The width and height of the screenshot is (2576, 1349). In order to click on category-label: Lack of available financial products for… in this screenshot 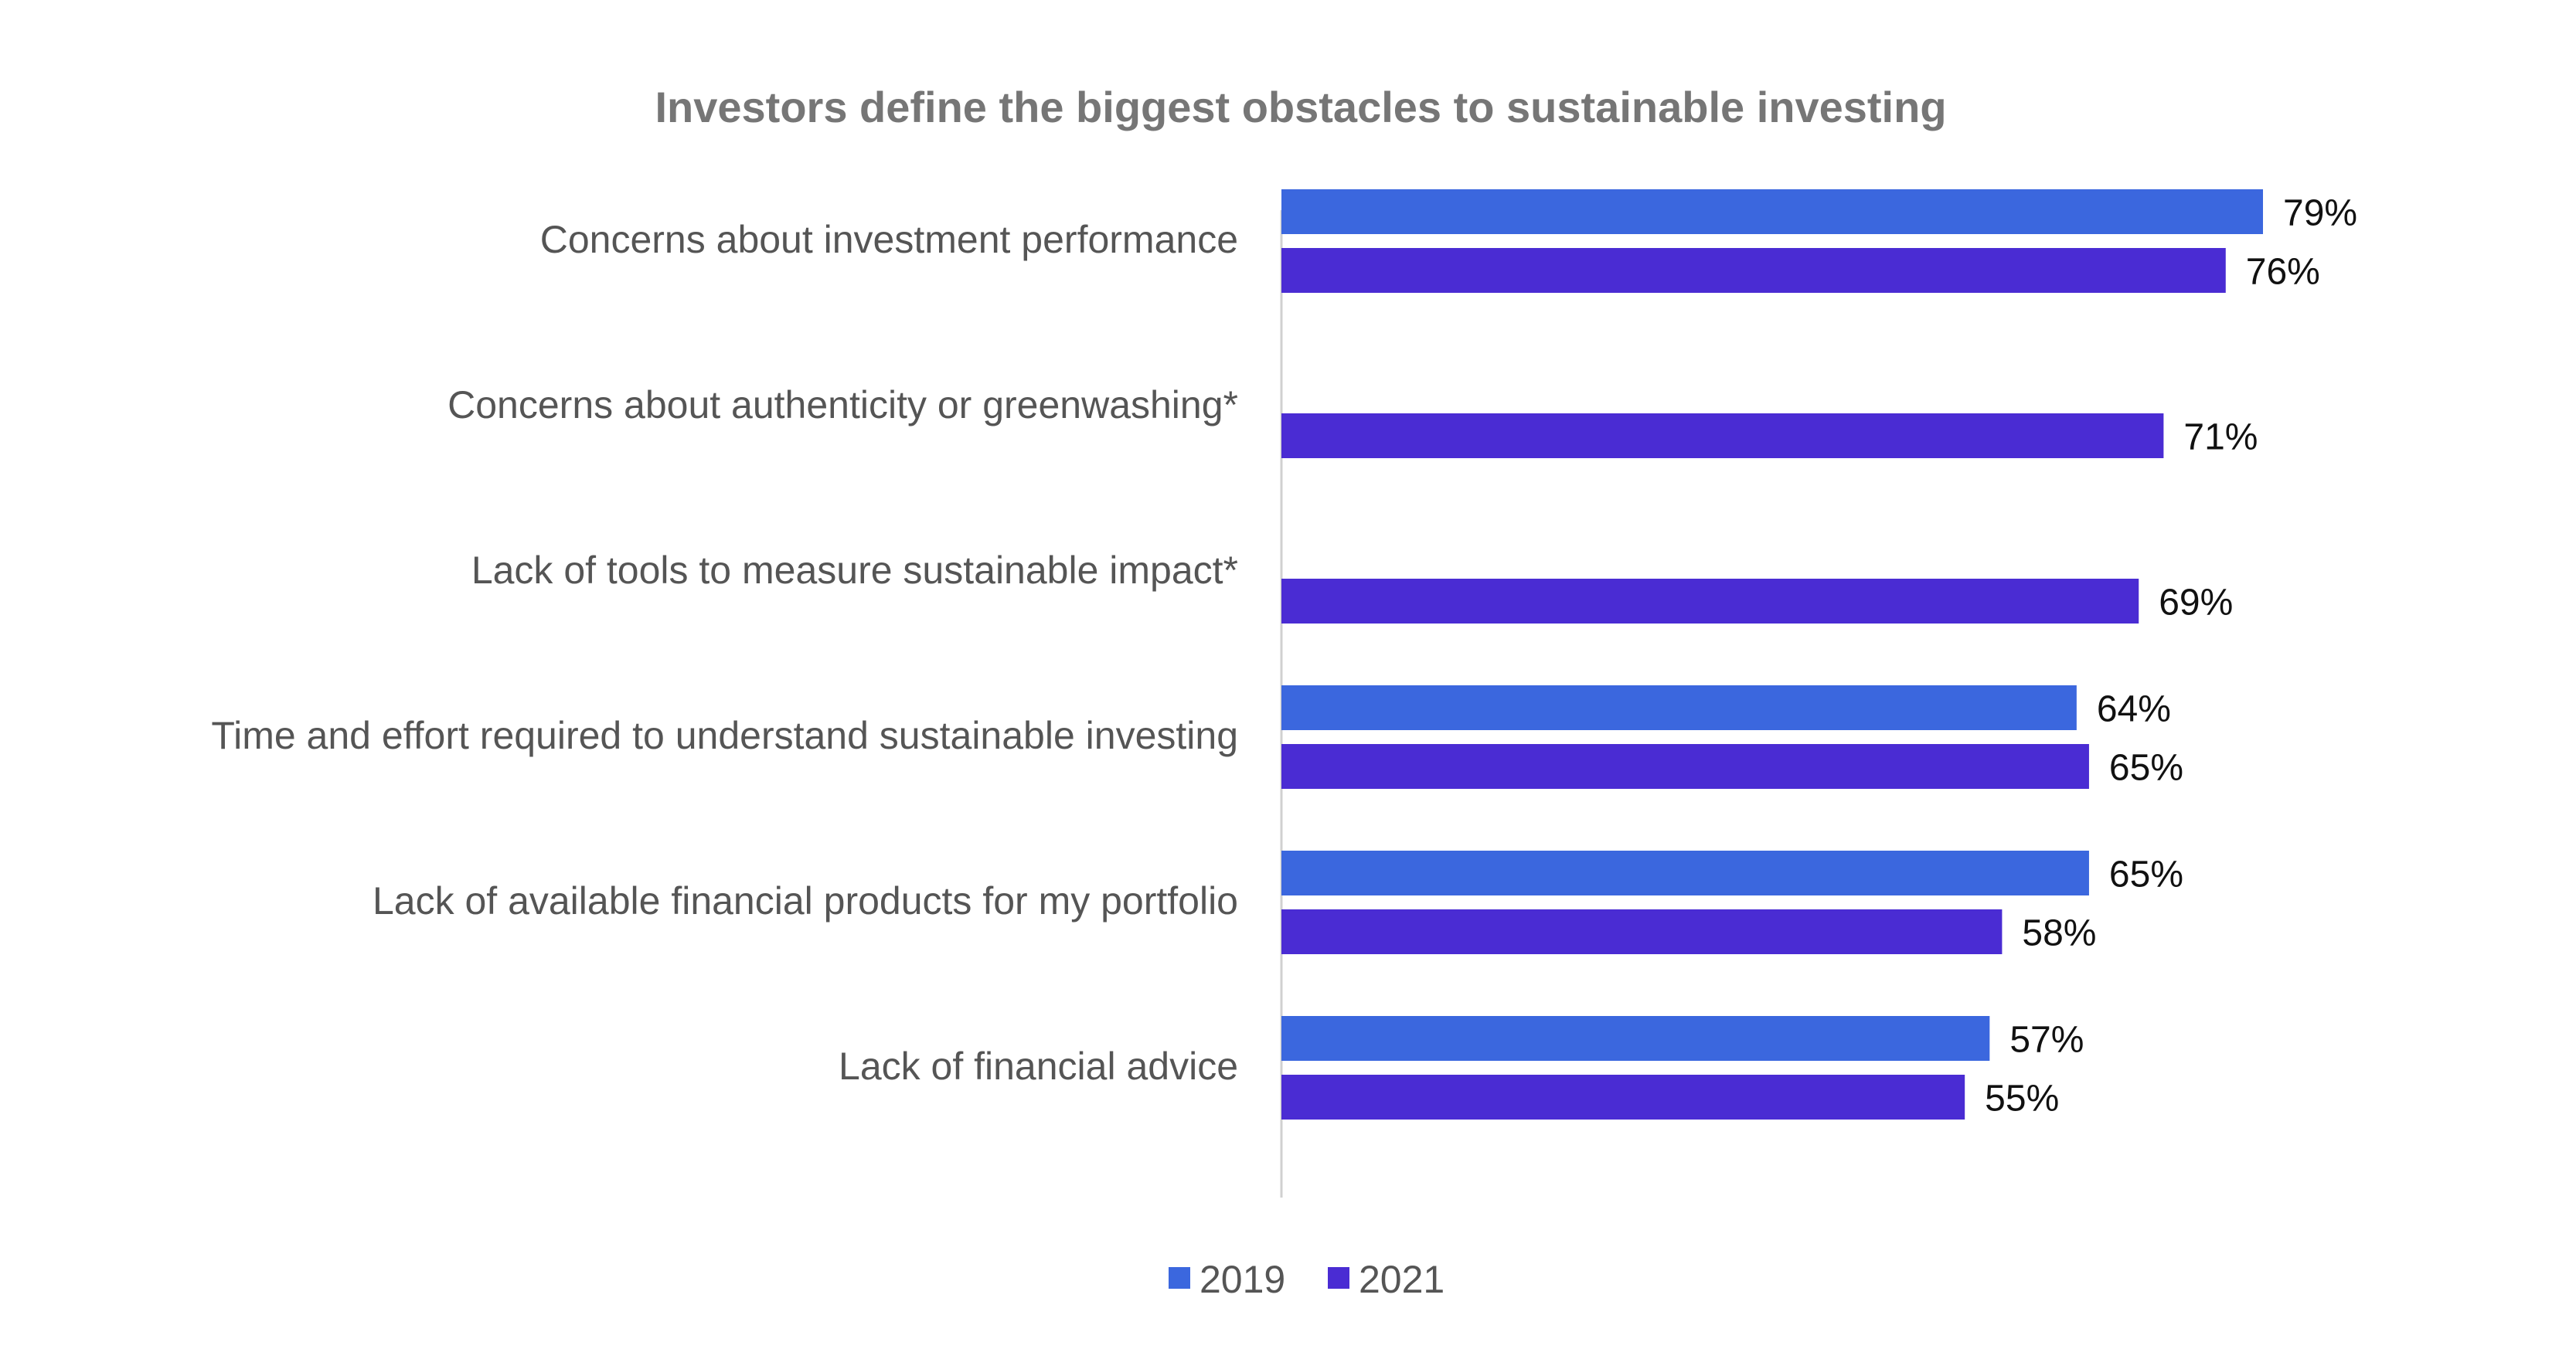, I will do `click(805, 901)`.